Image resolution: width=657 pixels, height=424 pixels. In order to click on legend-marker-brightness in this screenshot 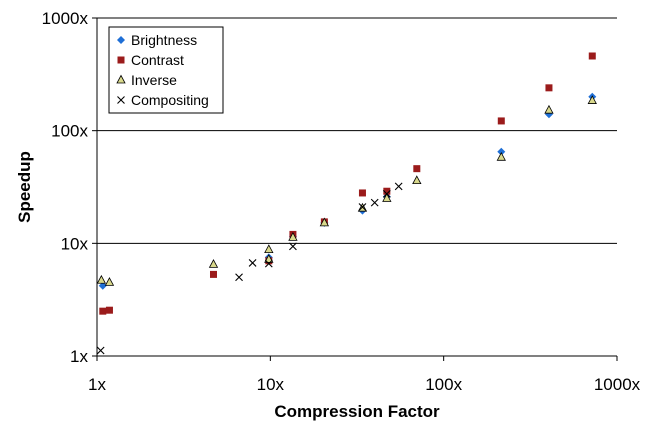, I will do `click(121, 40)`.